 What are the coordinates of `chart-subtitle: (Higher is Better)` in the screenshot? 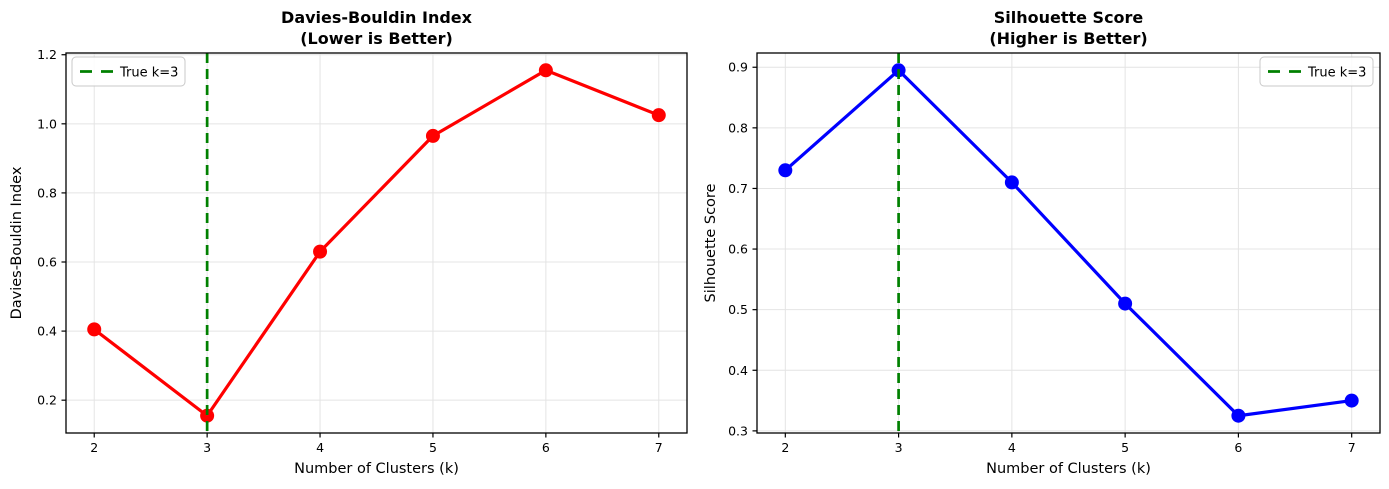 It's located at (1068, 38).